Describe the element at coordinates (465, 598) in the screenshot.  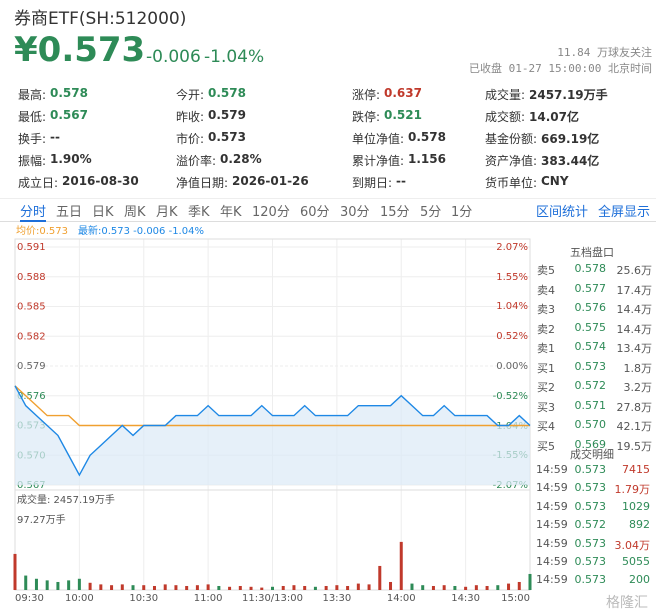
I see `x-tick-label: 14:30` at that location.